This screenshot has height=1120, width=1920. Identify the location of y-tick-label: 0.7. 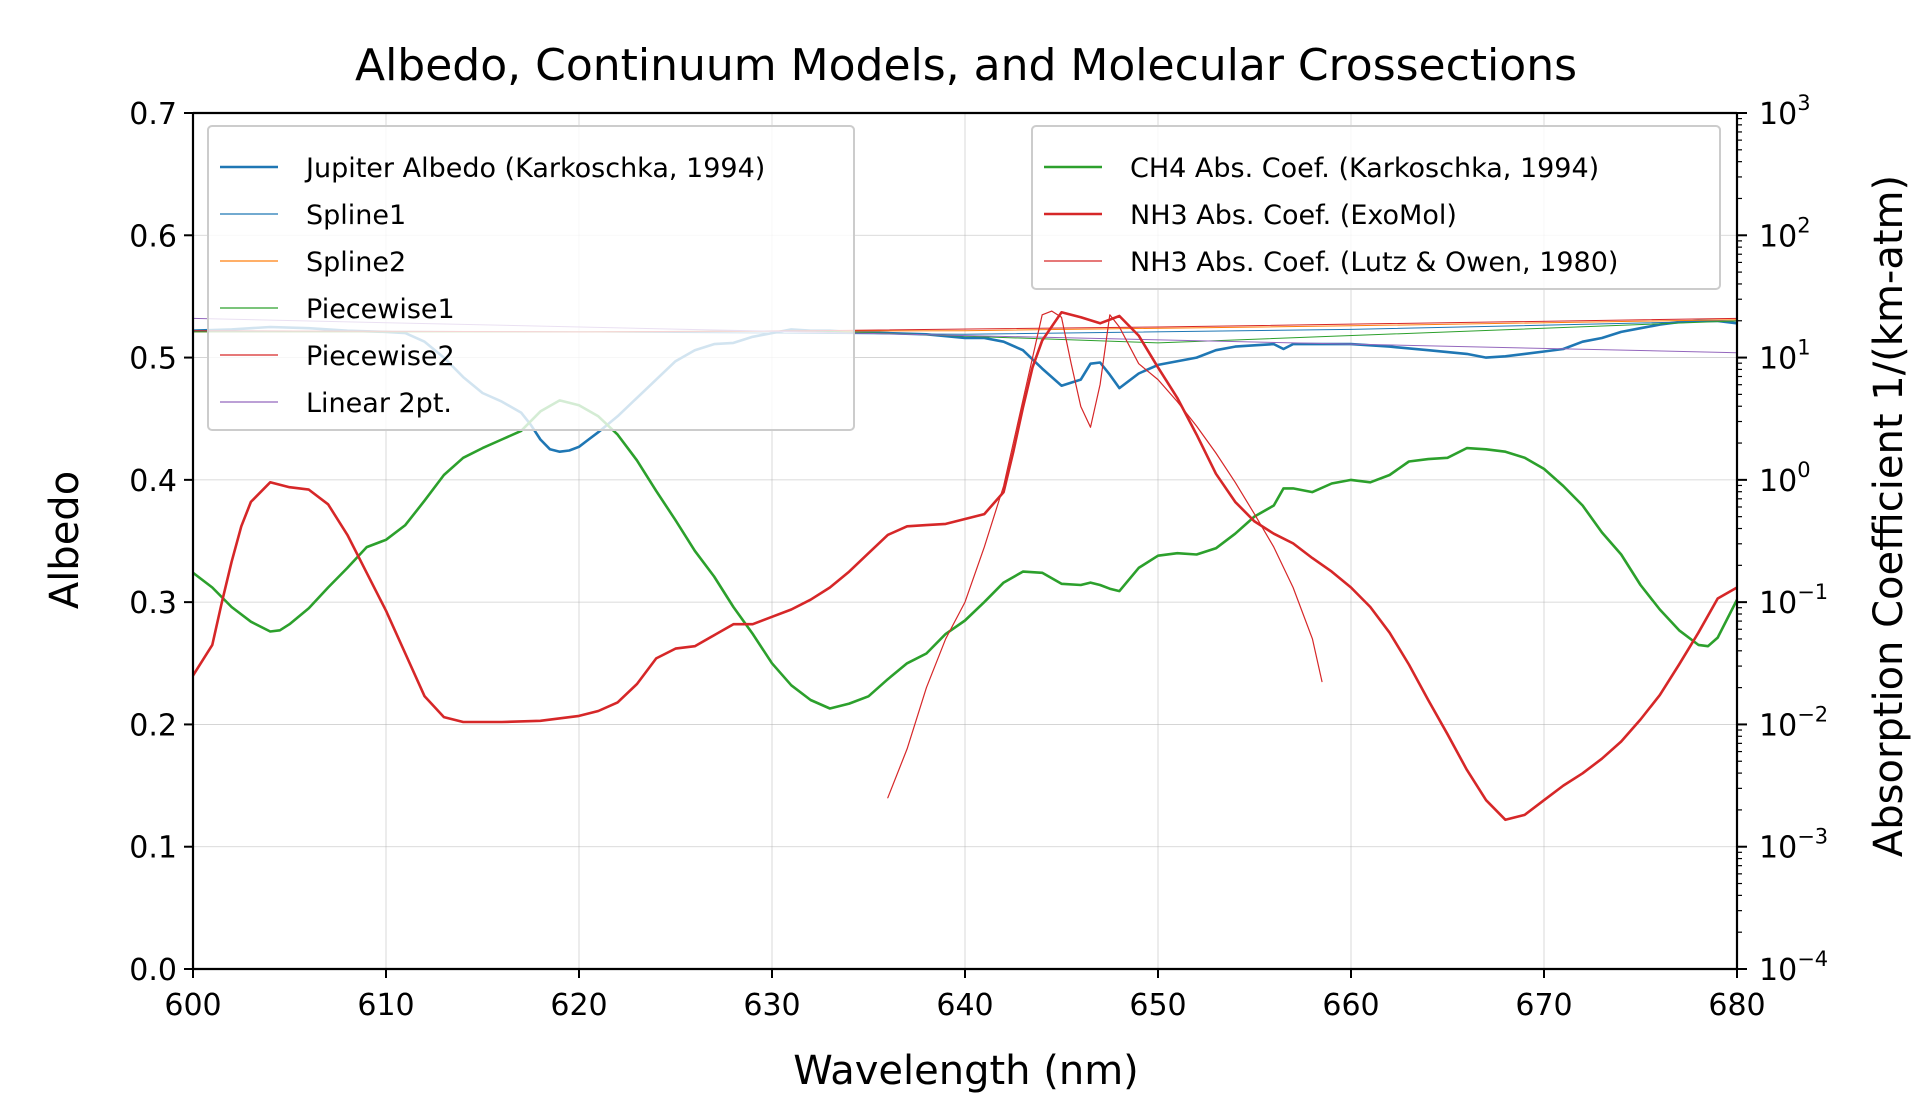
(153, 114).